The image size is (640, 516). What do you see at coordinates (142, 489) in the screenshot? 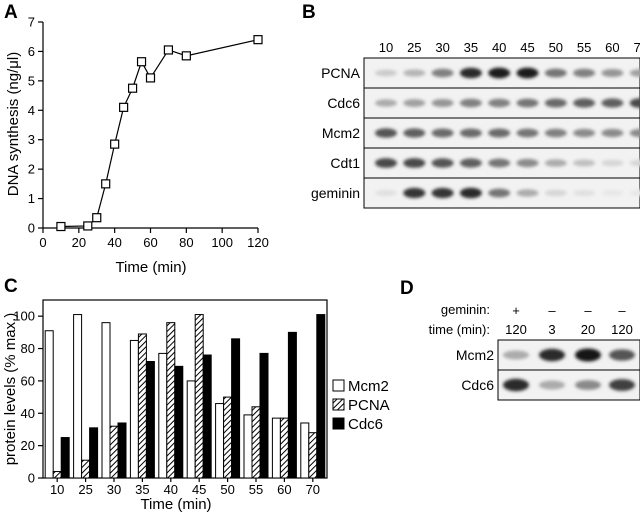
I see `panel-c-xtick-label: 35` at bounding box center [142, 489].